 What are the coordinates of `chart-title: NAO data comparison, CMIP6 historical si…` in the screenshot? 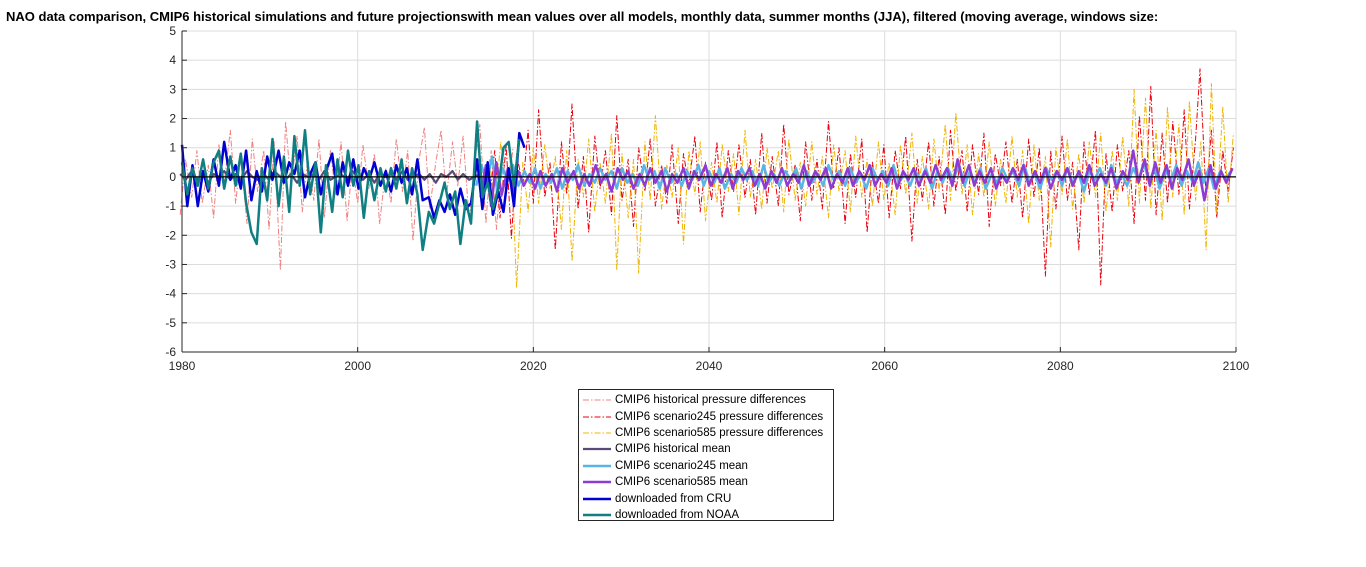 It's located at (582, 16).